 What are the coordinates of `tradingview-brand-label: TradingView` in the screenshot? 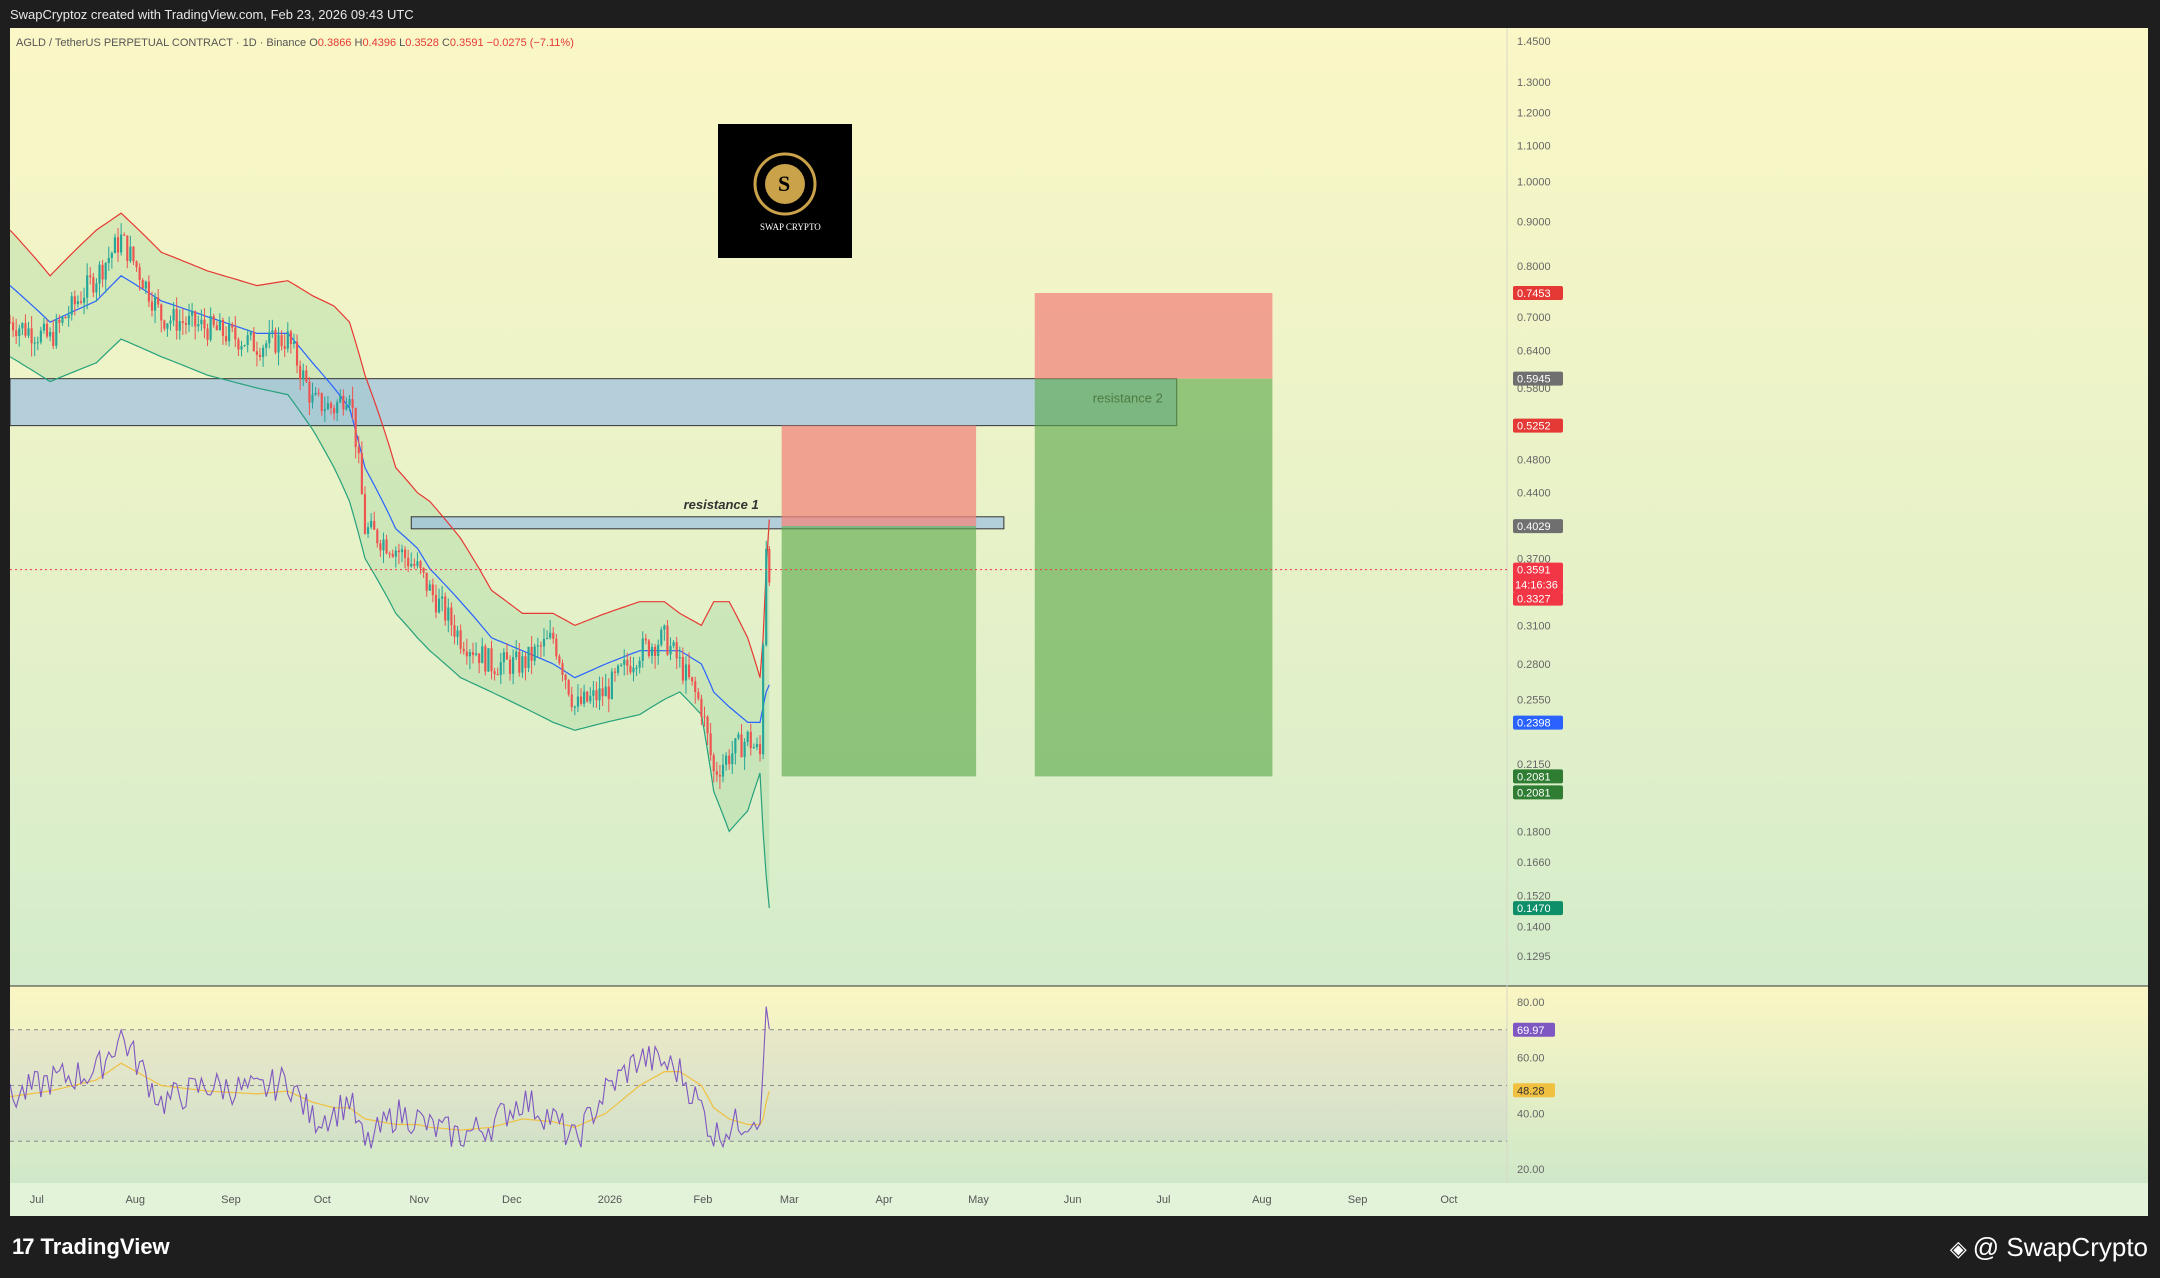 It's located at (105, 1246).